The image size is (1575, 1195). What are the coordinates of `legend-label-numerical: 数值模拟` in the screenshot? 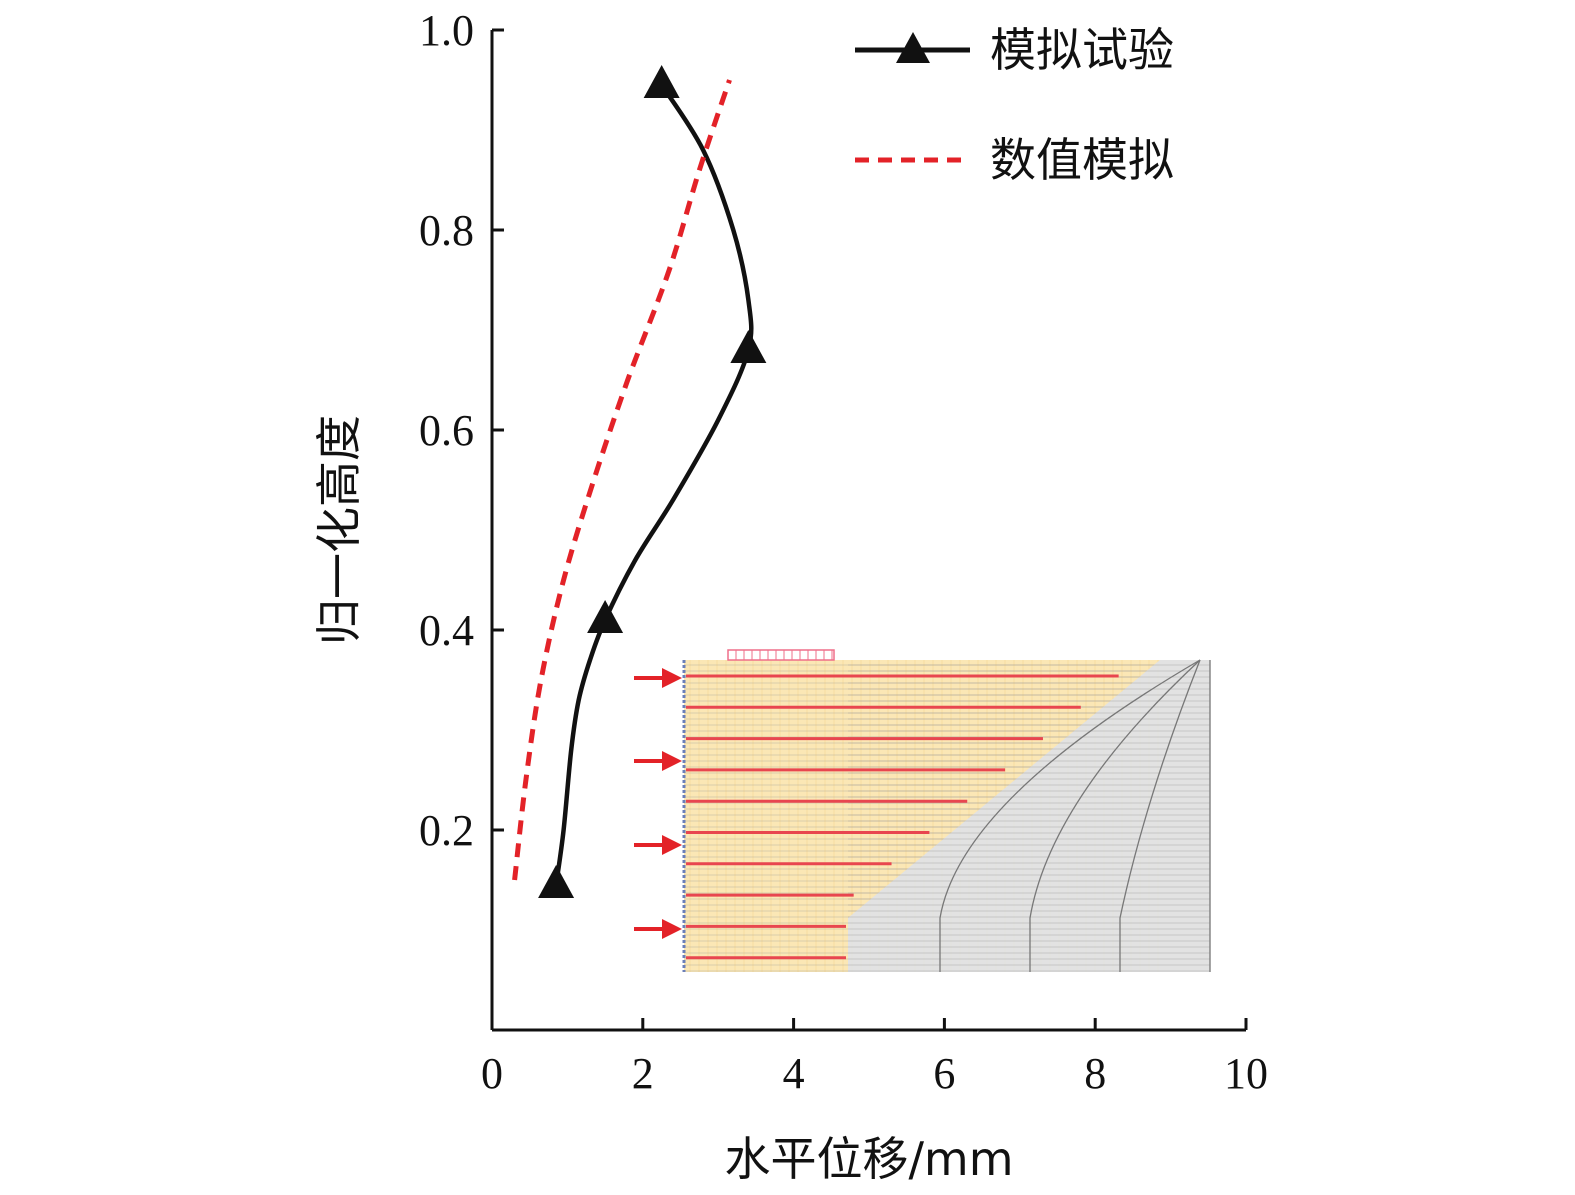 It's located at (1082, 160).